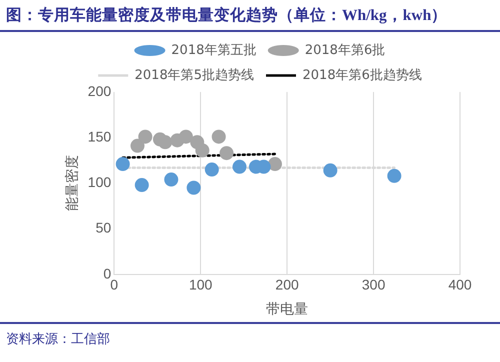 The image size is (500, 362). Describe the element at coordinates (460, 284) in the screenshot. I see `x-tick-label: 400` at that location.